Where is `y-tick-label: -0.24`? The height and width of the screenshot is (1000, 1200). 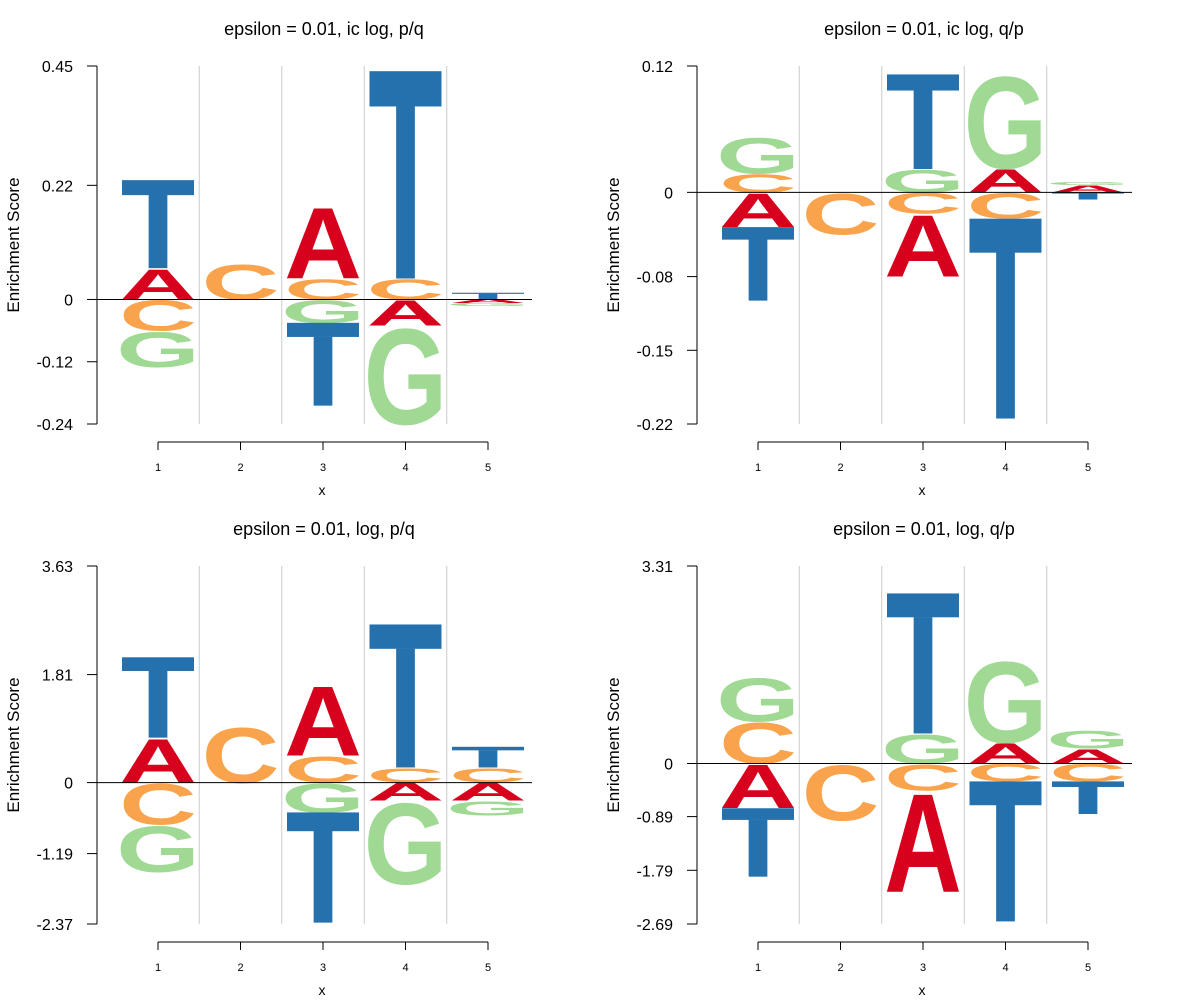
y-tick-label: -0.24 is located at coordinates (55, 425).